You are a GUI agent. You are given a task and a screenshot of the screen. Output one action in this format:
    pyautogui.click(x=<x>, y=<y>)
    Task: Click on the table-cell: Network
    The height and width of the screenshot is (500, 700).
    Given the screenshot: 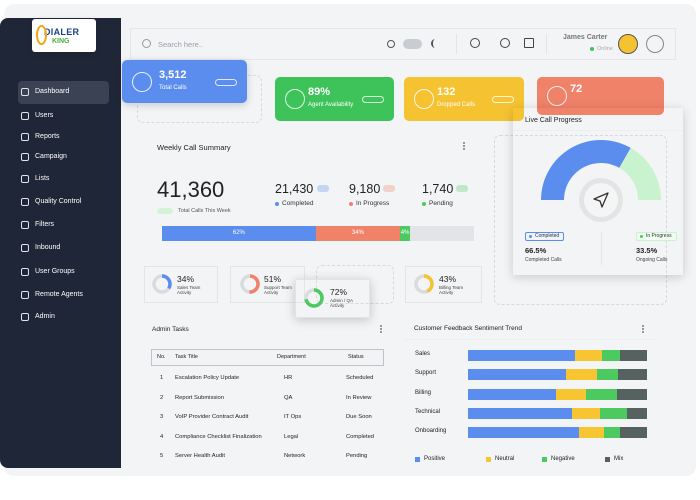 What is the action you would take?
    pyautogui.click(x=295, y=455)
    